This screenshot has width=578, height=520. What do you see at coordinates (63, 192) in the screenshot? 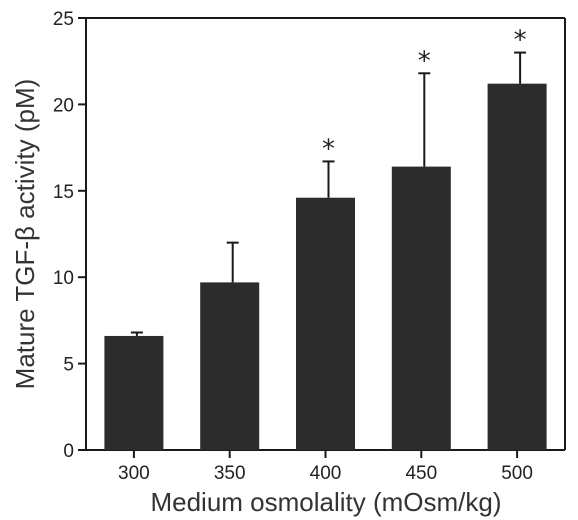
I see `y-tick-label: 15` at bounding box center [63, 192].